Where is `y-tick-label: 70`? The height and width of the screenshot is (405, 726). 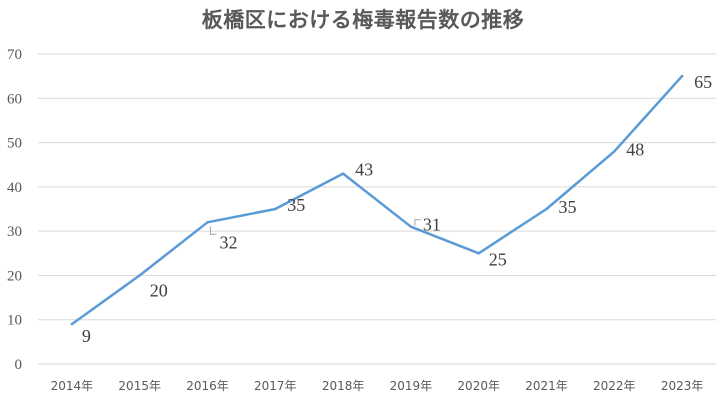
y-tick-label: 70 is located at coordinates (14, 55).